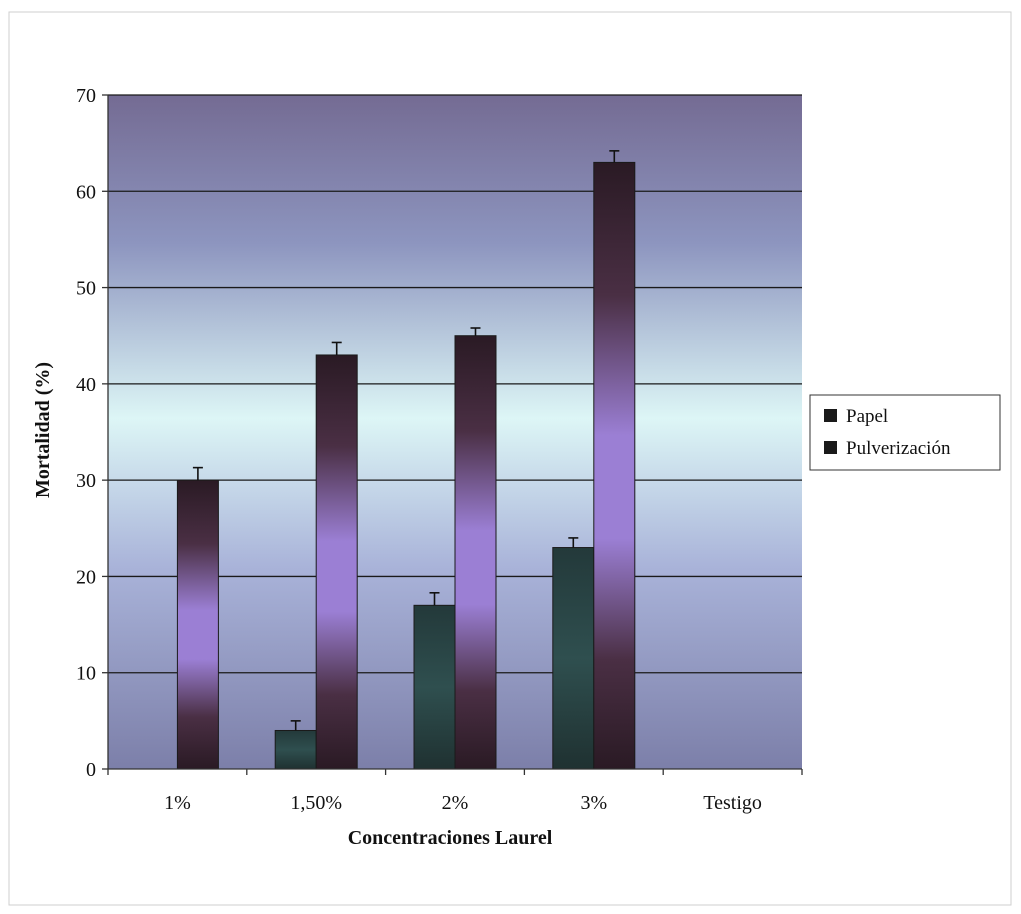 The image size is (1021, 914). I want to click on legend-swatch-pulverizacion, so click(830, 447).